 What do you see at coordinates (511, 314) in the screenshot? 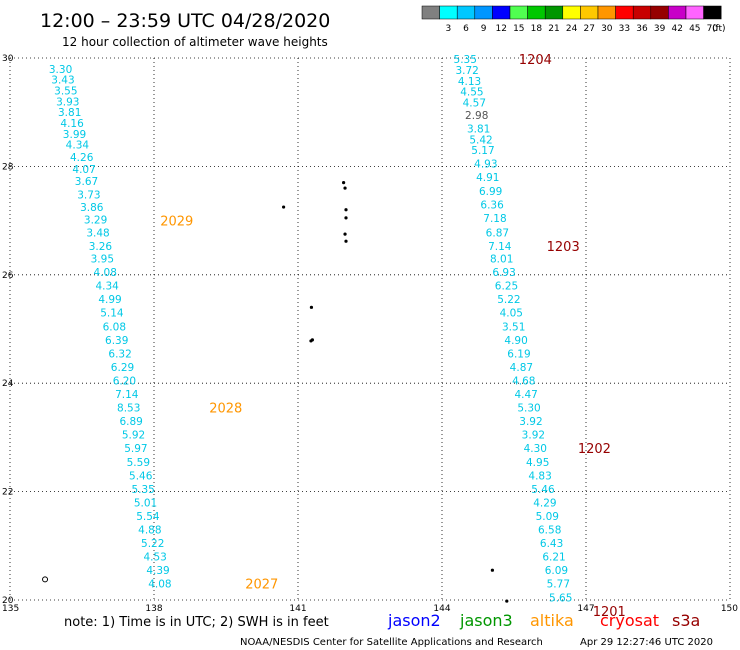
I see `wave-height-value: 4.05` at bounding box center [511, 314].